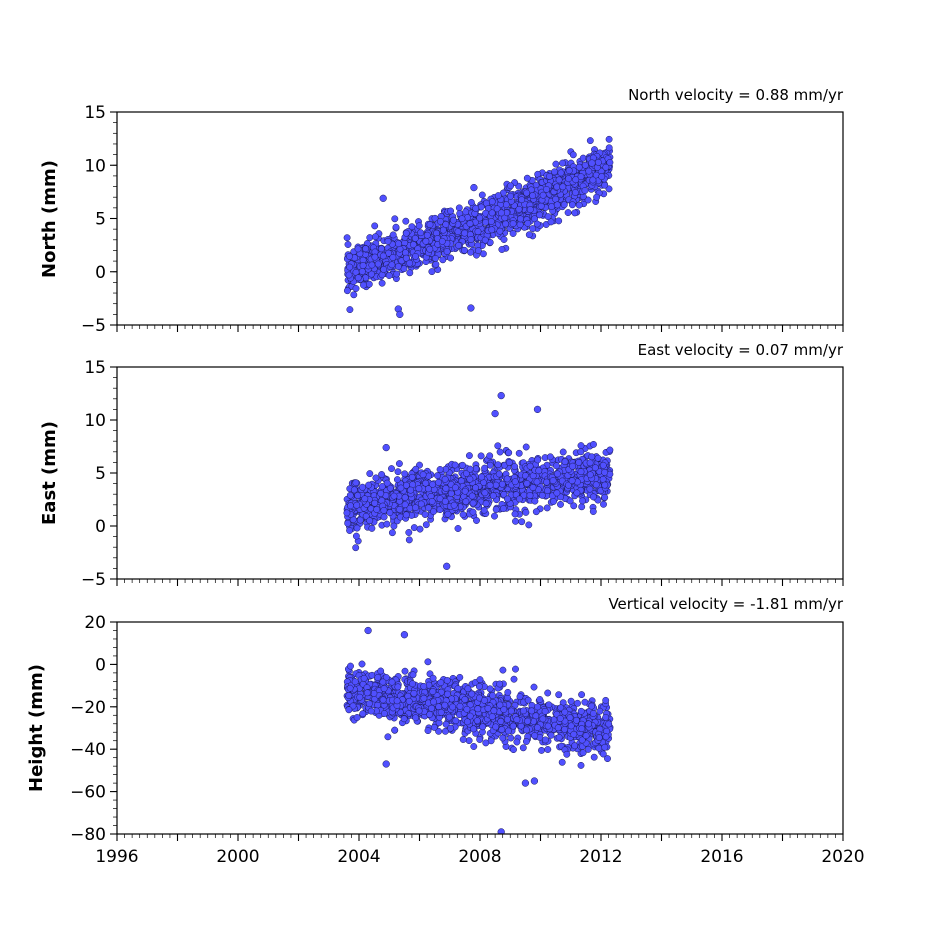 Image resolution: width=937 pixels, height=937 pixels. What do you see at coordinates (95, 421) in the screenshot?
I see `y-tick-label: 10` at bounding box center [95, 421].